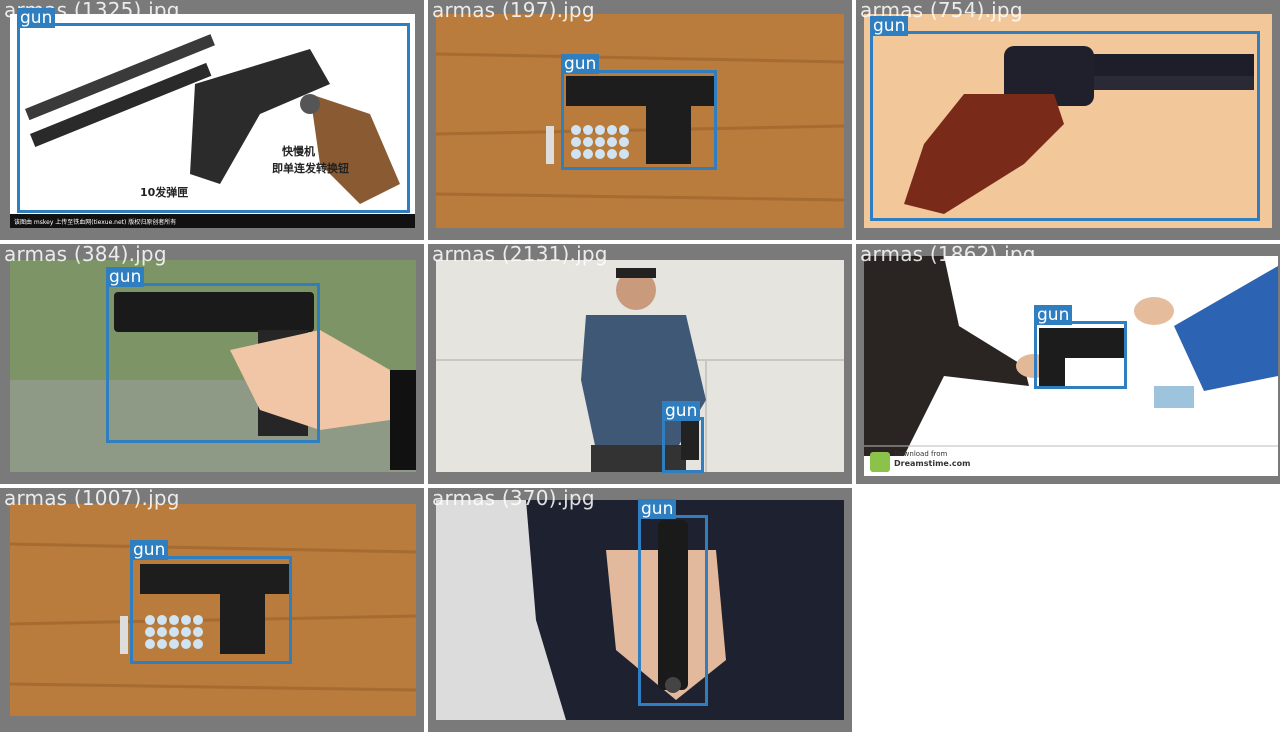  What do you see at coordinates (92, 499) in the screenshot?
I see `filename-label: armas (1007).jpg` at bounding box center [92, 499].